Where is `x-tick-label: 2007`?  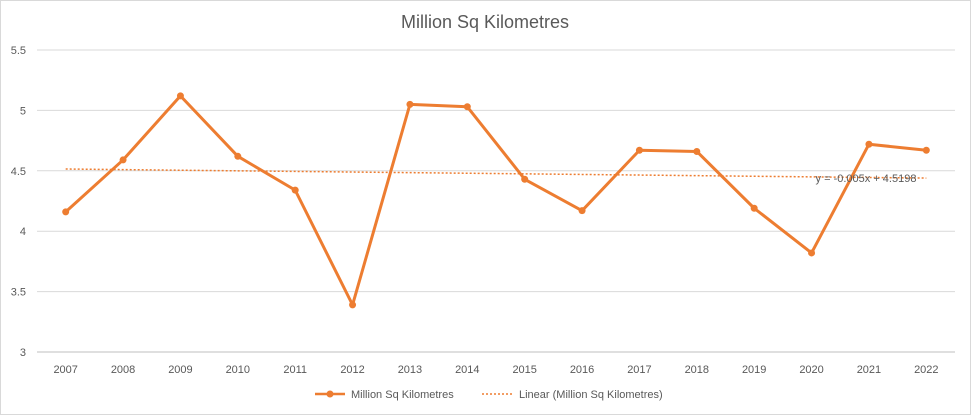
x-tick-label: 2007 is located at coordinates (65, 370).